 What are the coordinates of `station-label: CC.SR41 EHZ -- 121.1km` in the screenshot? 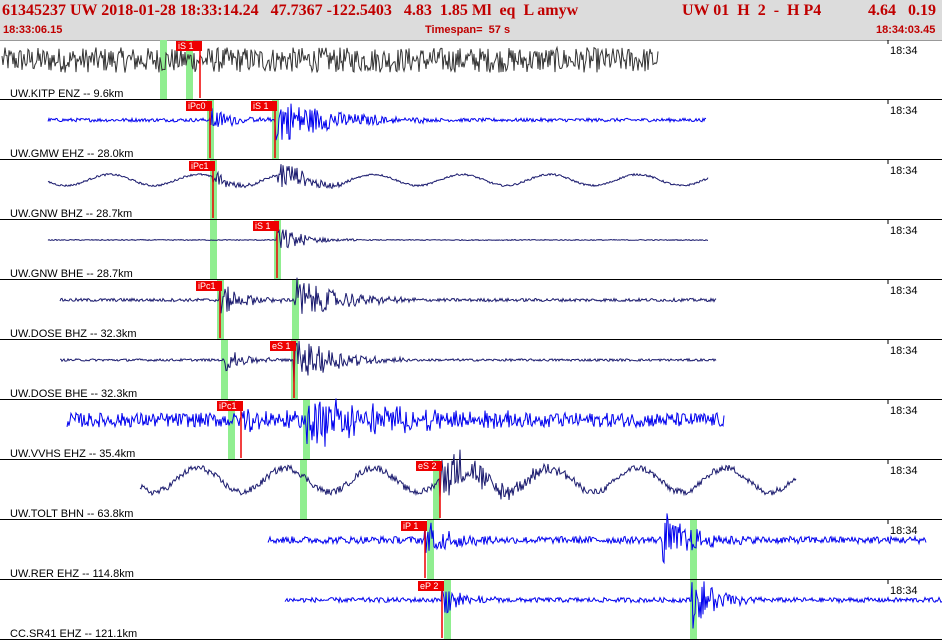 It's located at (73, 634).